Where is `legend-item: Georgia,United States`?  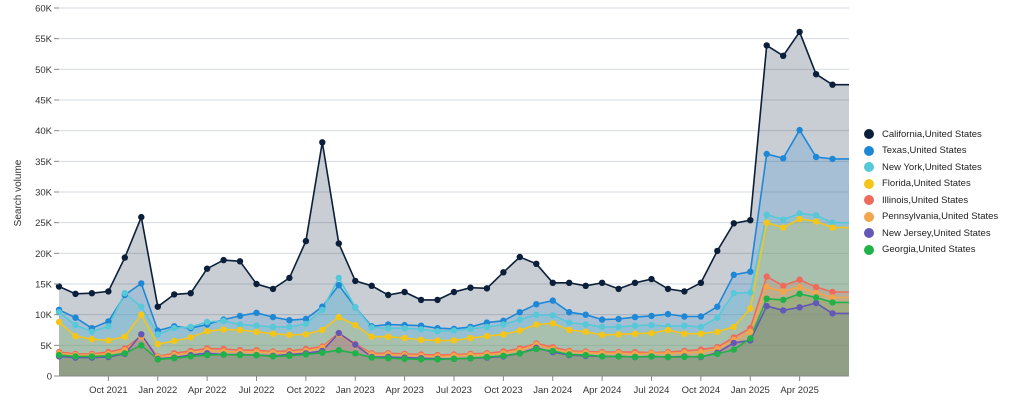 legend-item: Georgia,United States is located at coordinates (931, 250).